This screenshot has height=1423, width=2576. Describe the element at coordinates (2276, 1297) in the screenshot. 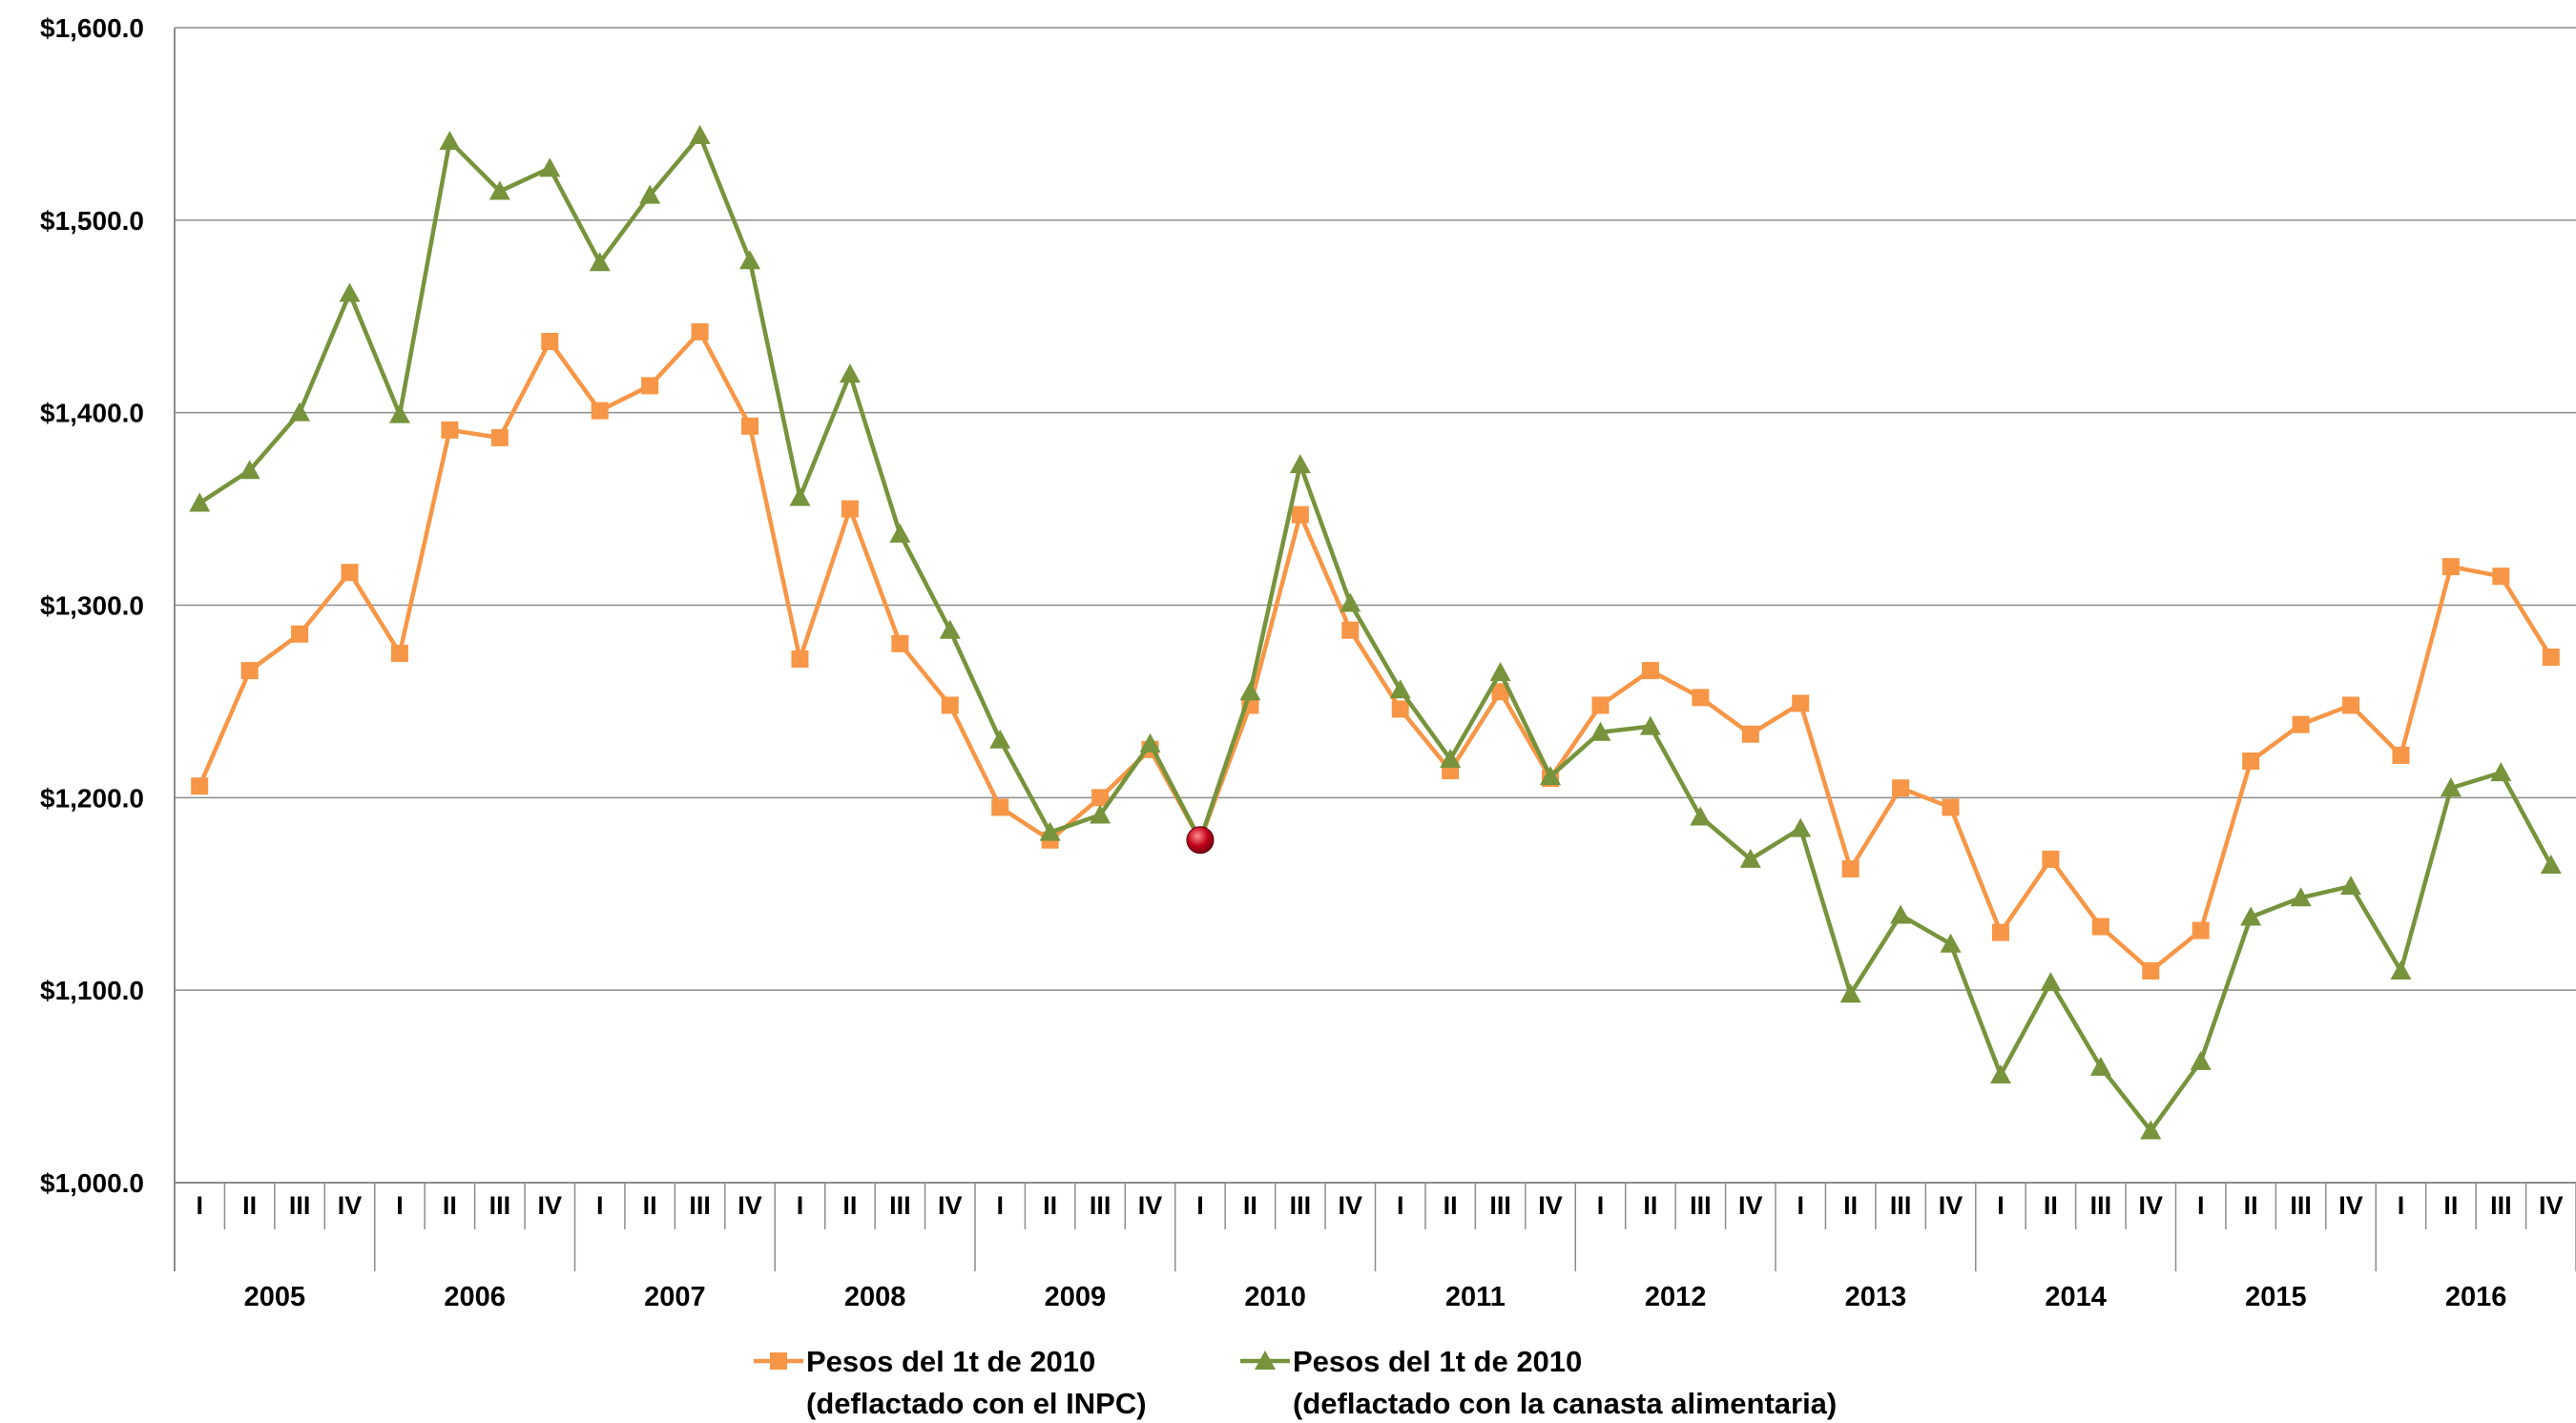

I see `x-tick-year: 2015` at that location.